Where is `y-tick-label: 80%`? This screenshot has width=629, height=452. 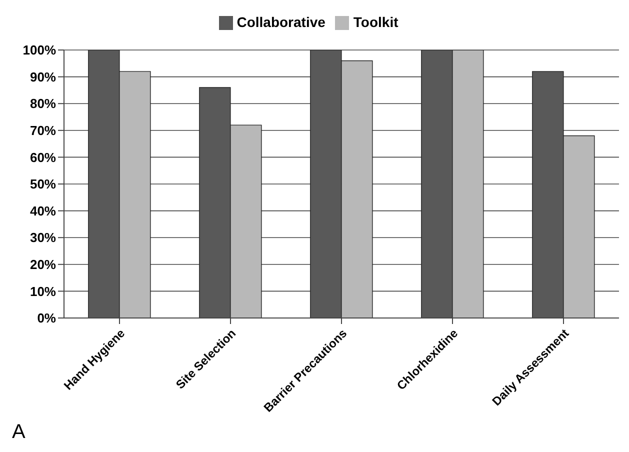 y-tick-label: 80% is located at coordinates (43, 104).